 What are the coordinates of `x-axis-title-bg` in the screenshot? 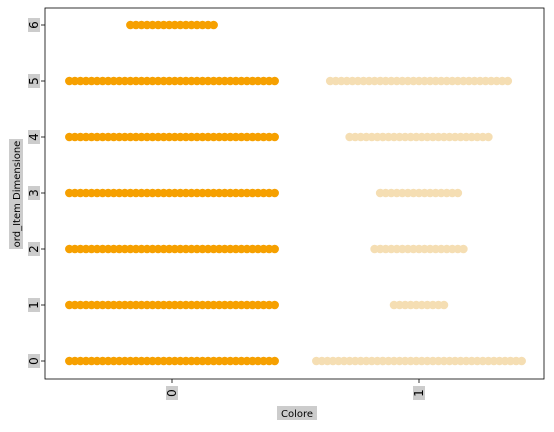 It's located at (297, 413).